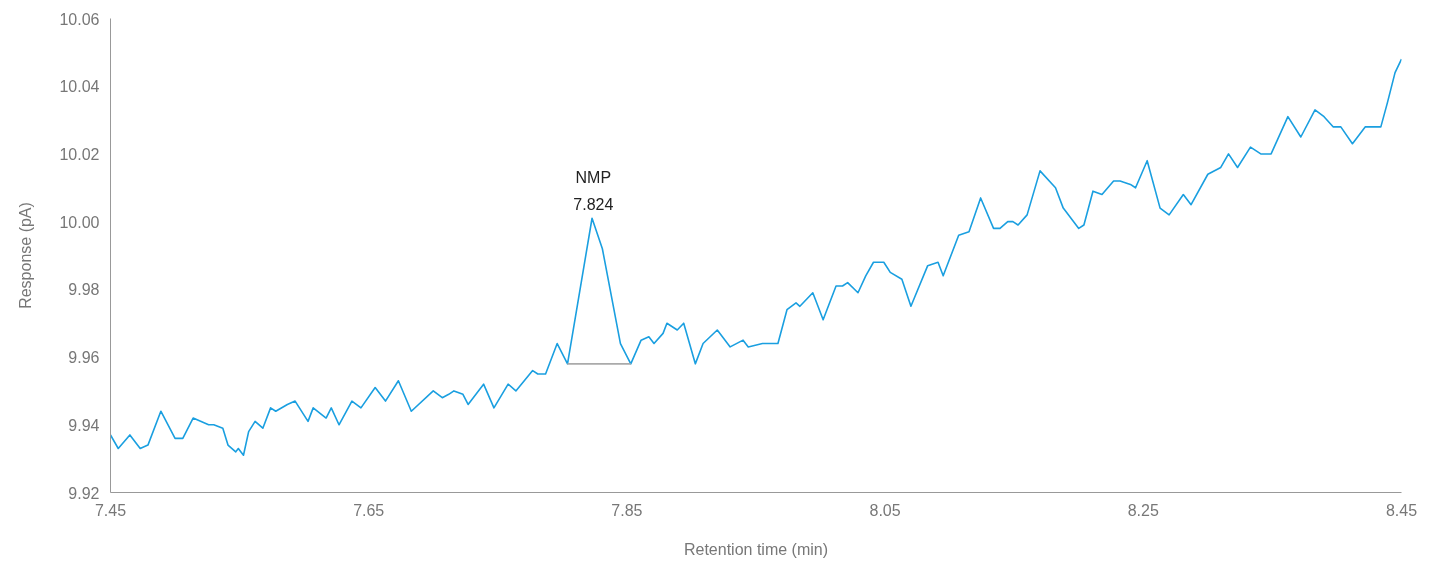 This screenshot has height=569, width=1440. Describe the element at coordinates (593, 191) in the screenshot. I see `annotation: NMP 7.824` at that location.